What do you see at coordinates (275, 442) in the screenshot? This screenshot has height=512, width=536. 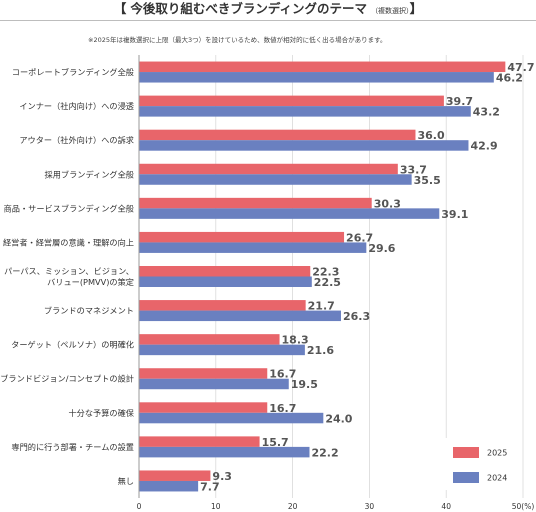 I see `value-label-2025: 15.7` at bounding box center [275, 442].